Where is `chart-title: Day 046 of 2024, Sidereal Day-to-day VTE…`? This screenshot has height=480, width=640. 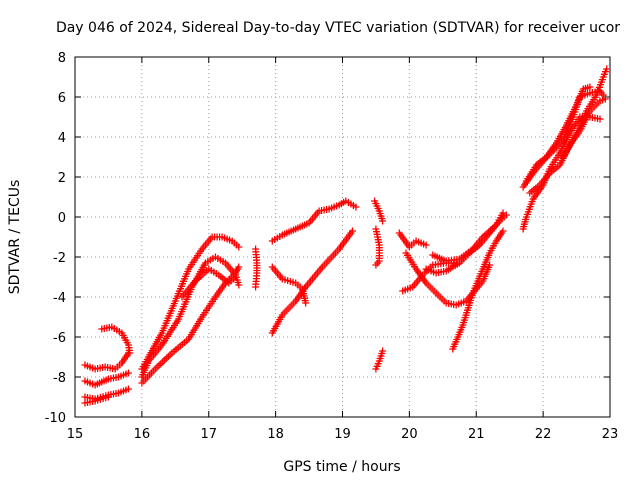 chart-title: Day 046 of 2024, Sidereal Day-to-day VTE… is located at coordinates (338, 28).